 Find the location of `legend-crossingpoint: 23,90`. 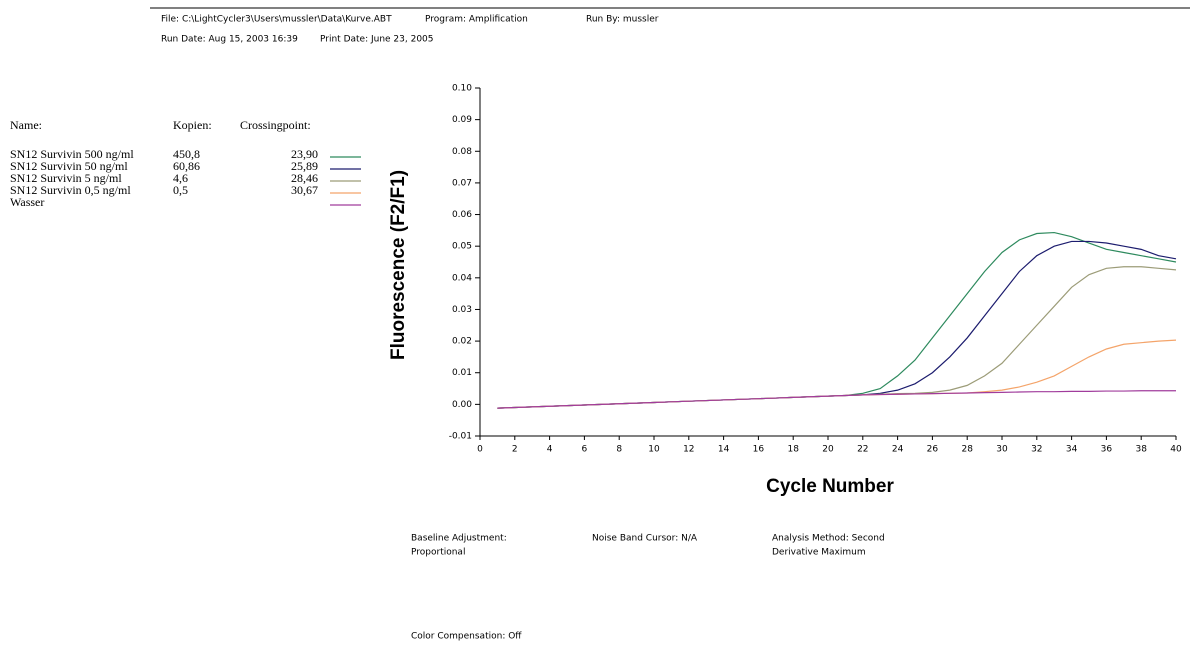

legend-crossingpoint: 23,90 is located at coordinates (304, 154).